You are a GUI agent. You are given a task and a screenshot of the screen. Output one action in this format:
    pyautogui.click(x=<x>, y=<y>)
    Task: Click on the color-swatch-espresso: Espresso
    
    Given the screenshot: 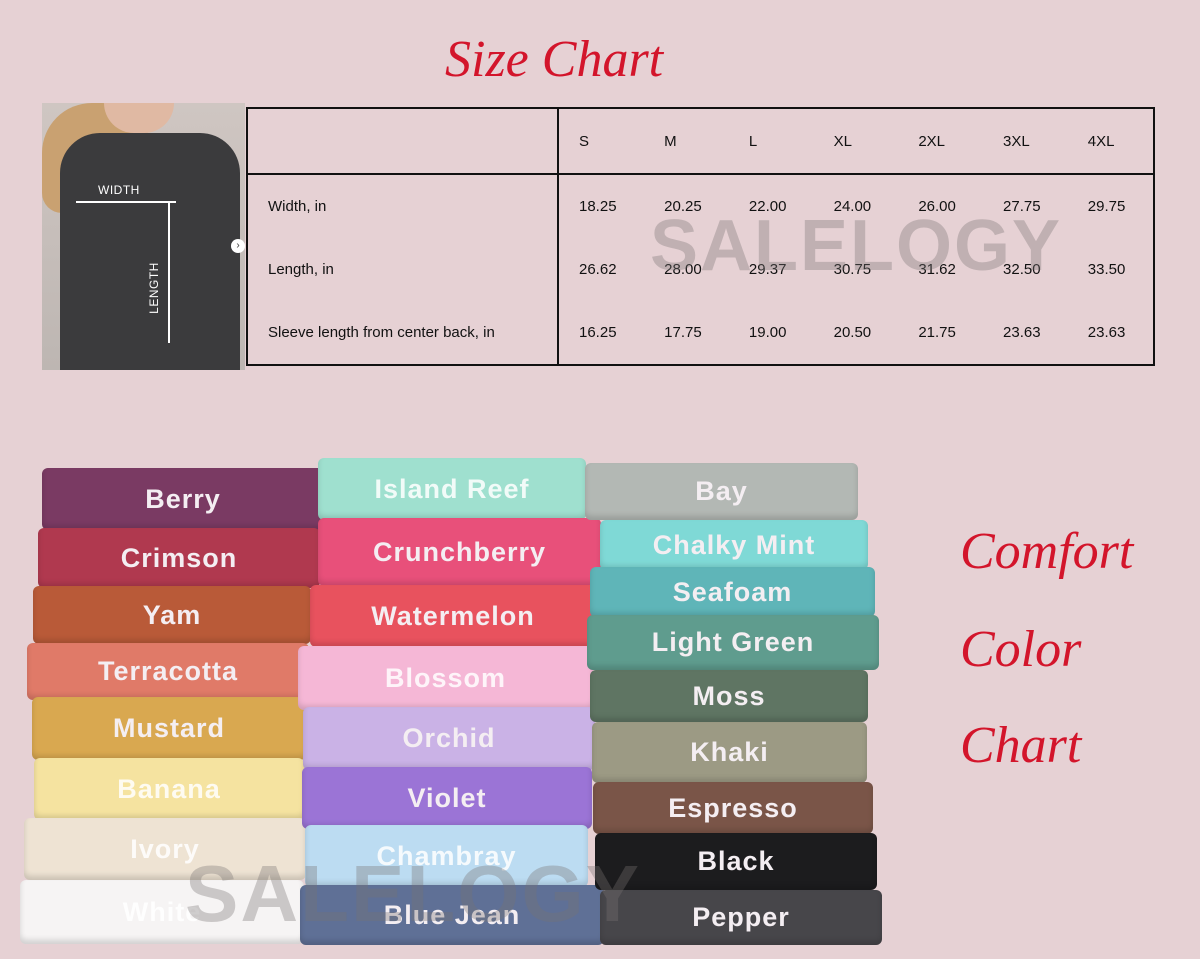 What is the action you would take?
    pyautogui.click(x=733, y=808)
    